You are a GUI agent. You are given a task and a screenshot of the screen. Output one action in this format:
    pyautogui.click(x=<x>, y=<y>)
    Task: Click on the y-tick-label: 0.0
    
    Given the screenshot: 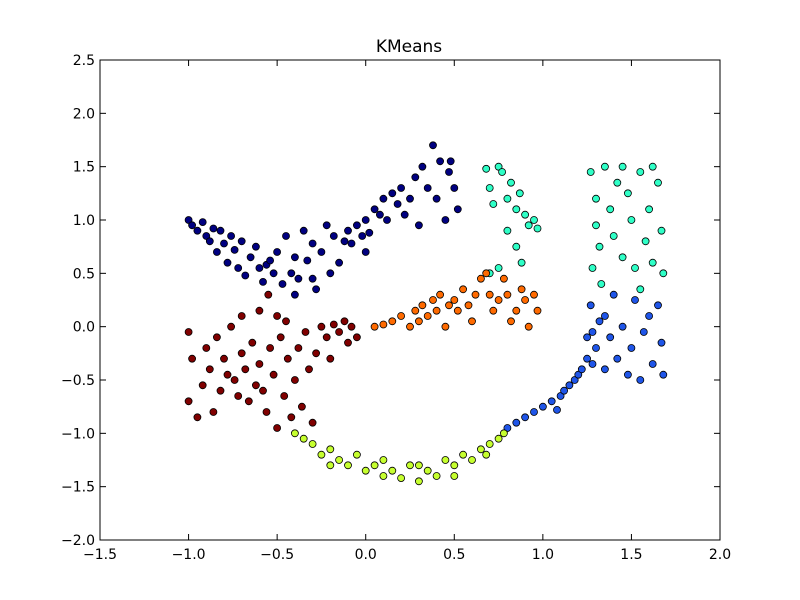 What is the action you would take?
    pyautogui.click(x=84, y=328)
    